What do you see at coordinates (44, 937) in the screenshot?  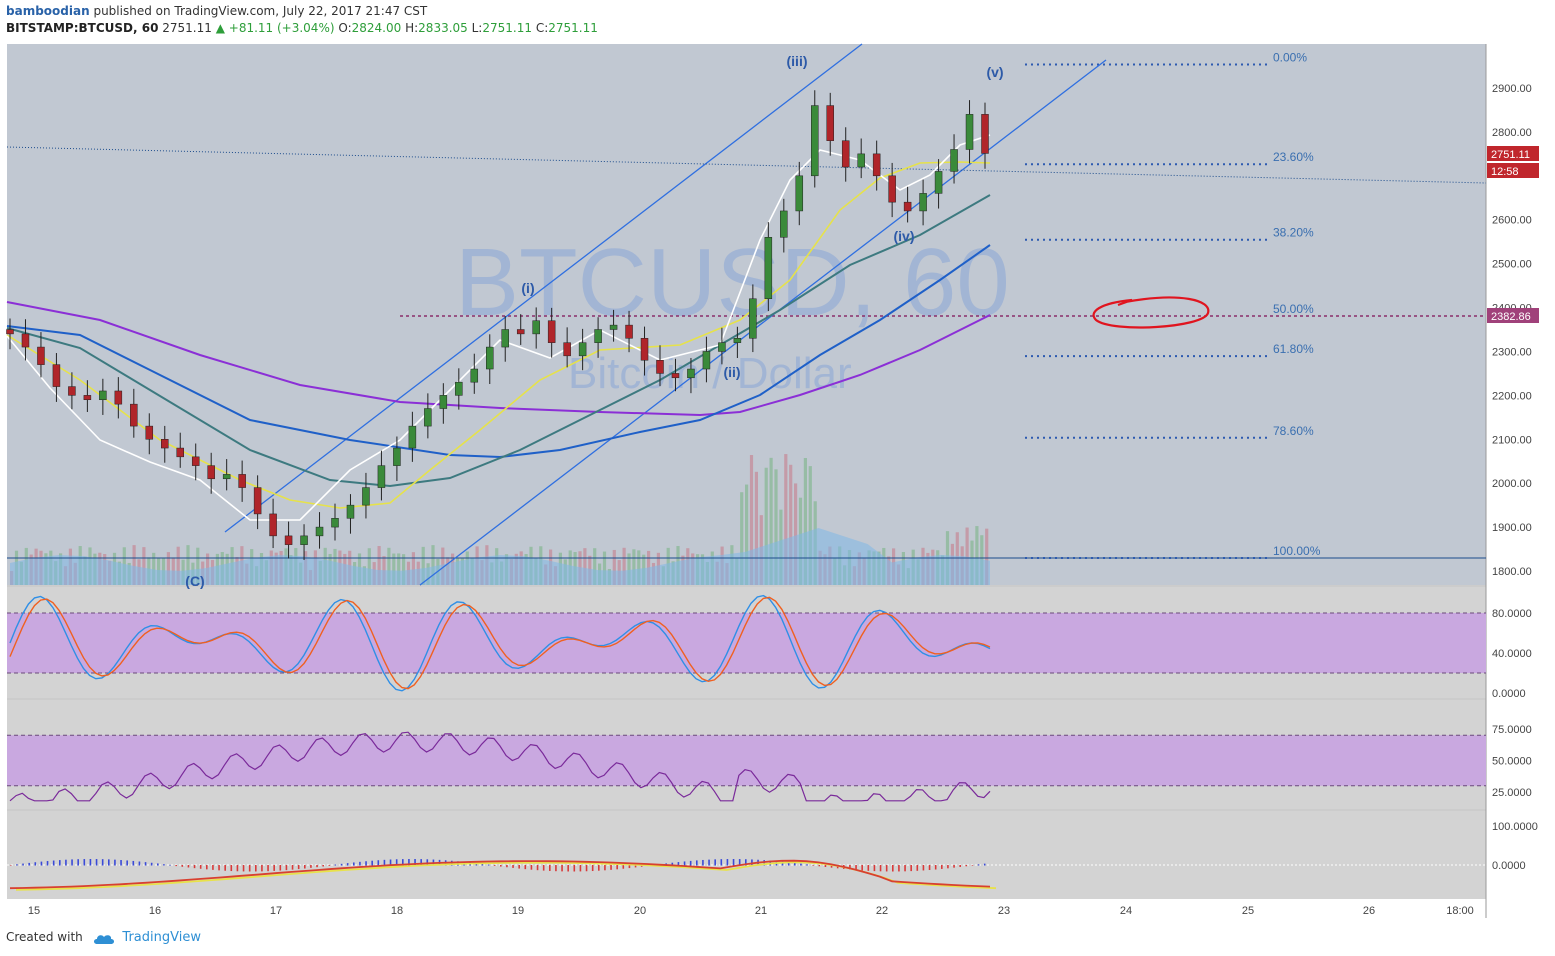 I see `created-with-text: Created with` at bounding box center [44, 937].